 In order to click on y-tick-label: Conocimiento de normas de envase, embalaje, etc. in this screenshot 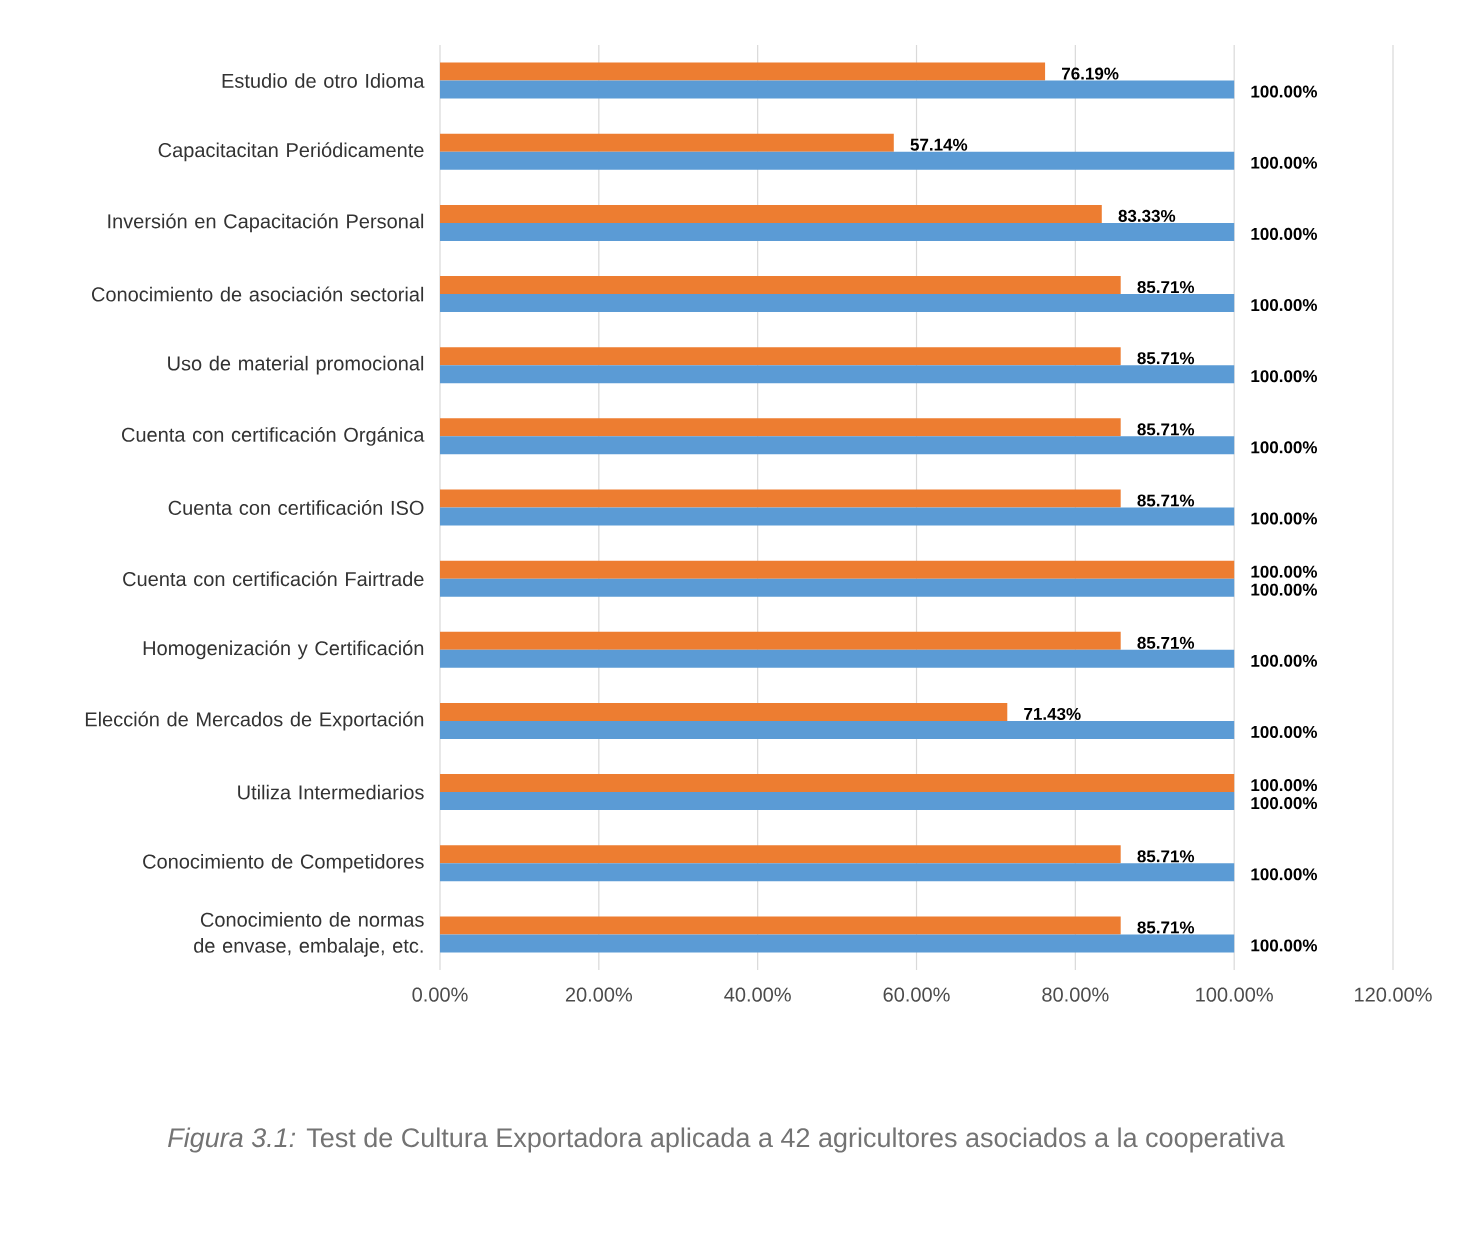, I will do `click(309, 934)`.